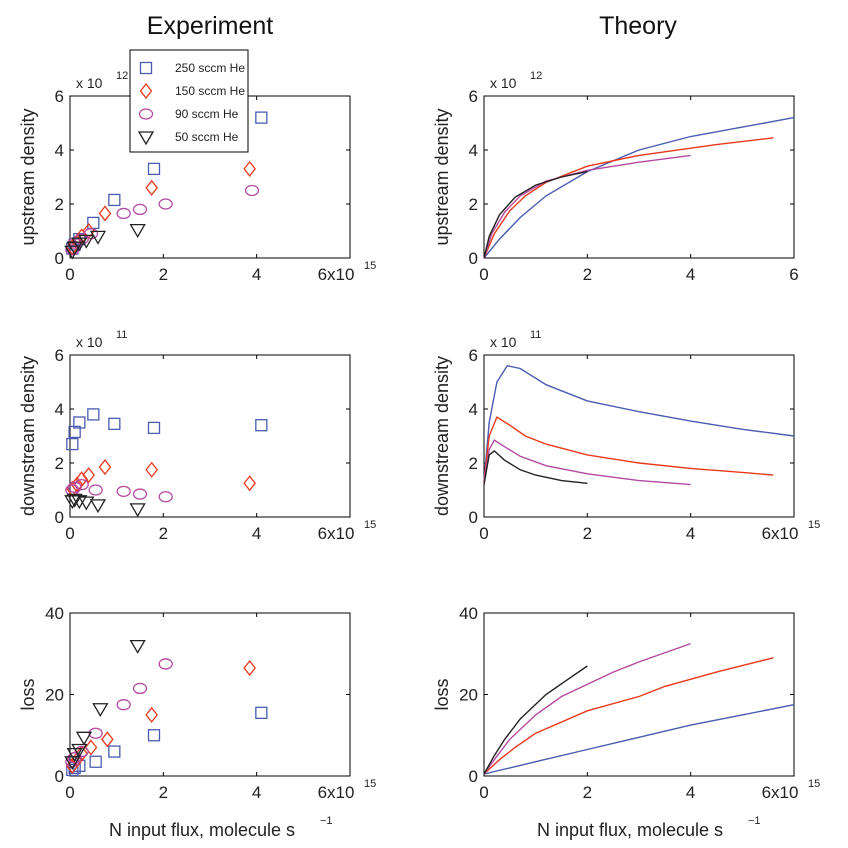 Image resolution: width=848 pixels, height=848 pixels. I want to click on x-tick-label: 4, so click(690, 792).